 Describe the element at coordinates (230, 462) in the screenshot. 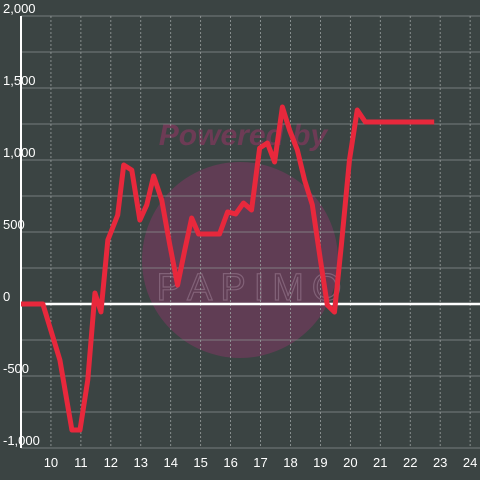

I see `x-tick-label: 16` at that location.